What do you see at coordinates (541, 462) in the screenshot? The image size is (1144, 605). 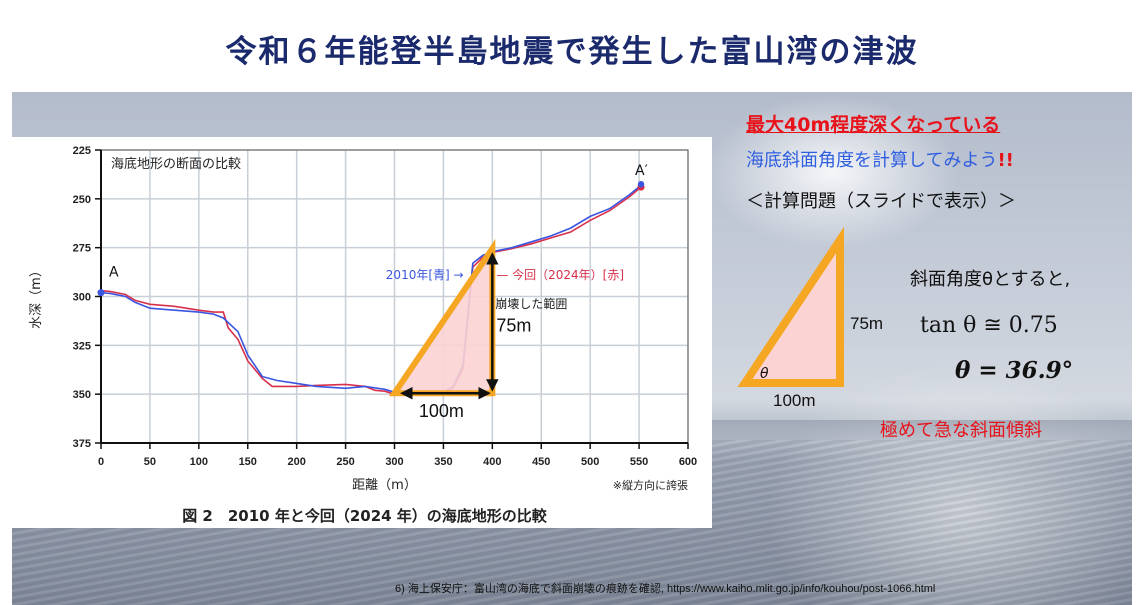 I see `x-tick-label: 450` at bounding box center [541, 462].